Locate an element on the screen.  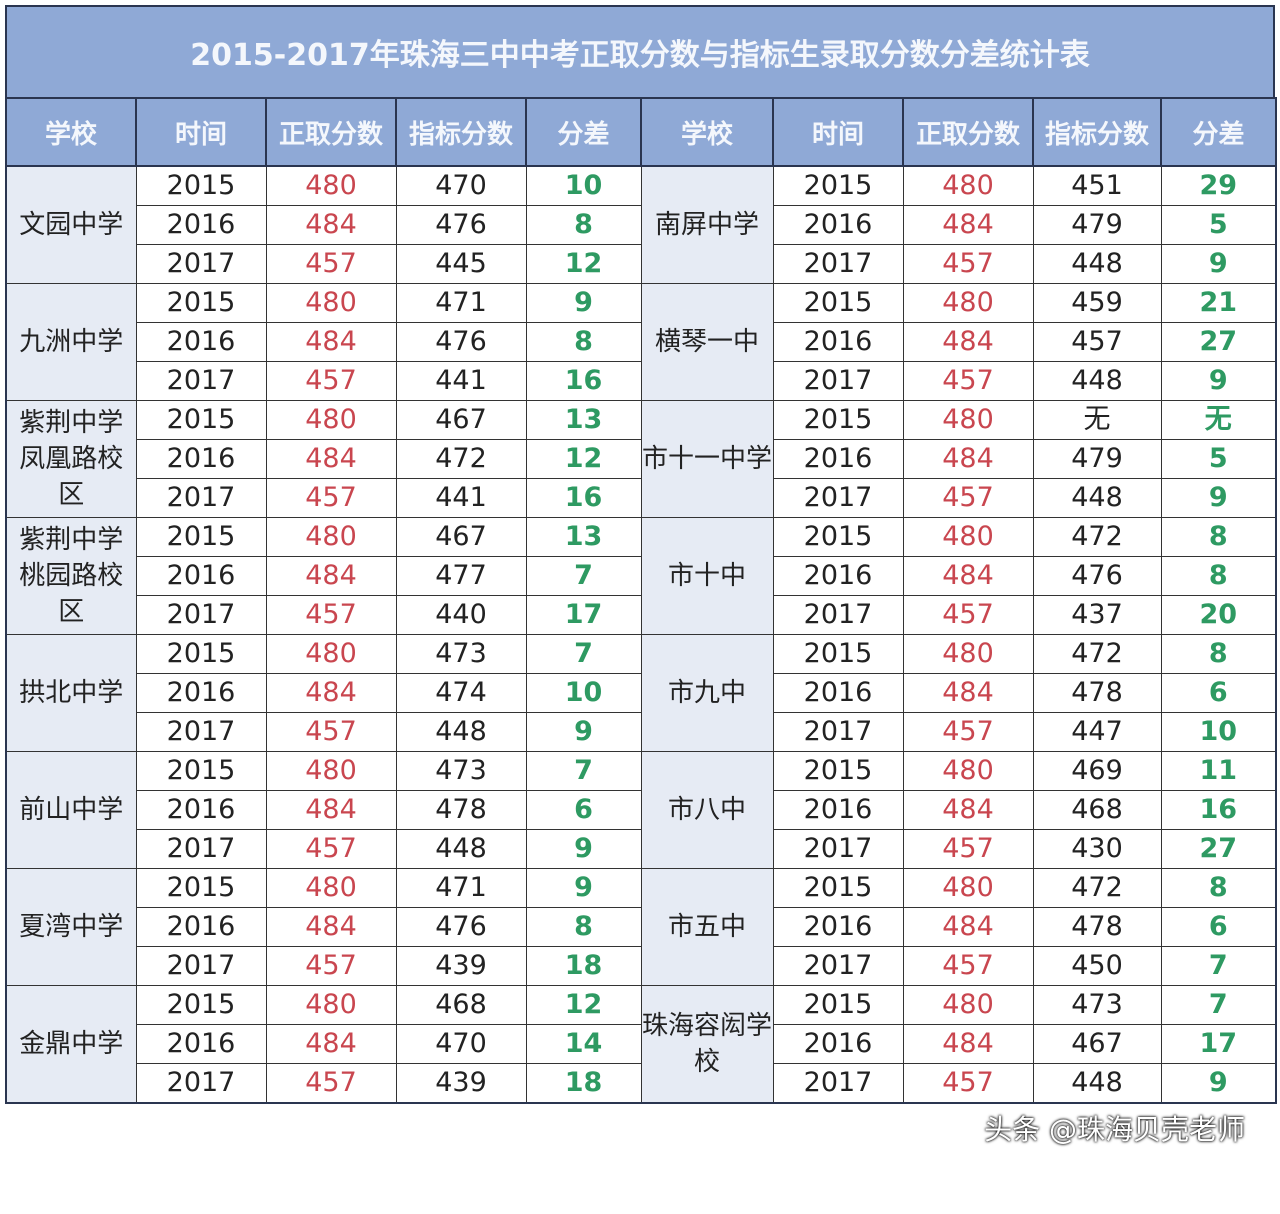
score-diff-cell: 5 is located at coordinates (1218, 225).